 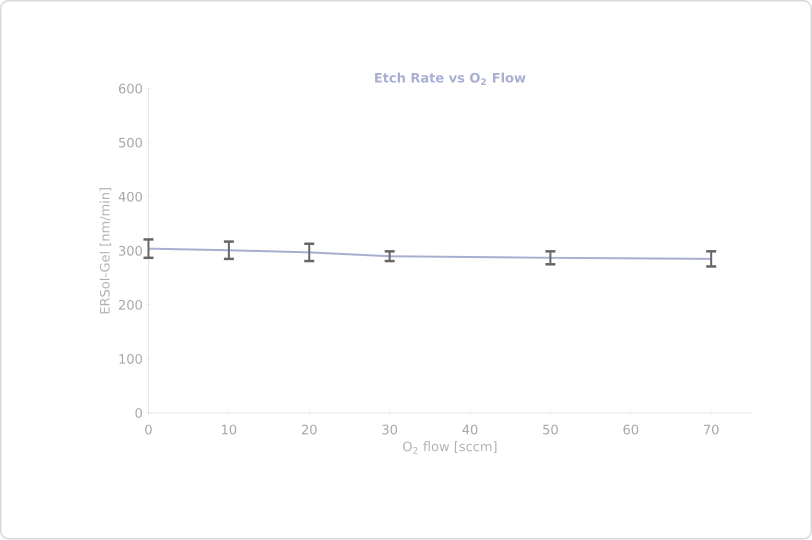 What do you see at coordinates (449, 448) in the screenshot?
I see `x-axis-title: O$_{2}$ flow [sccm]` at bounding box center [449, 448].